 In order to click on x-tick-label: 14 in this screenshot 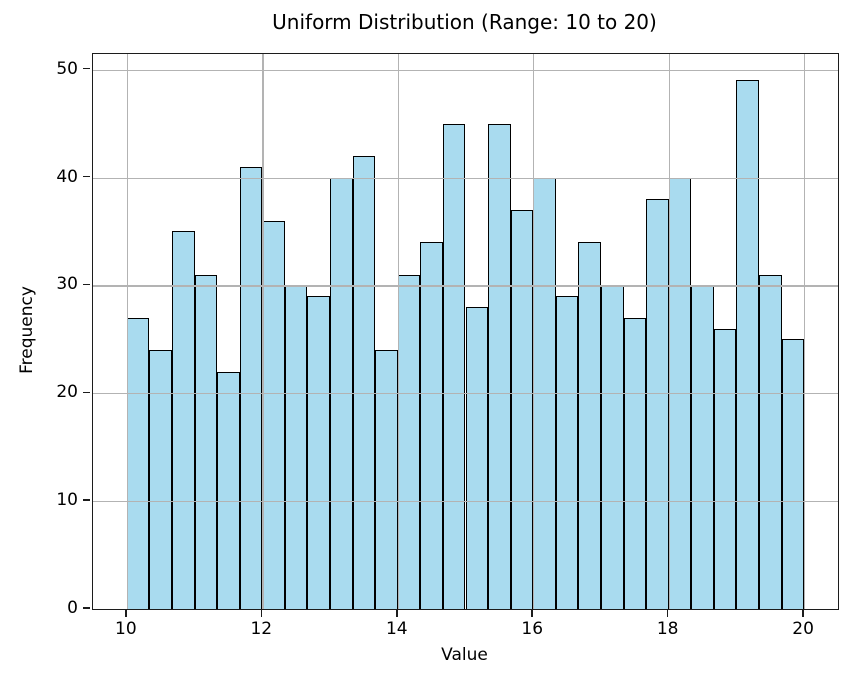, I will do `click(396, 629)`.